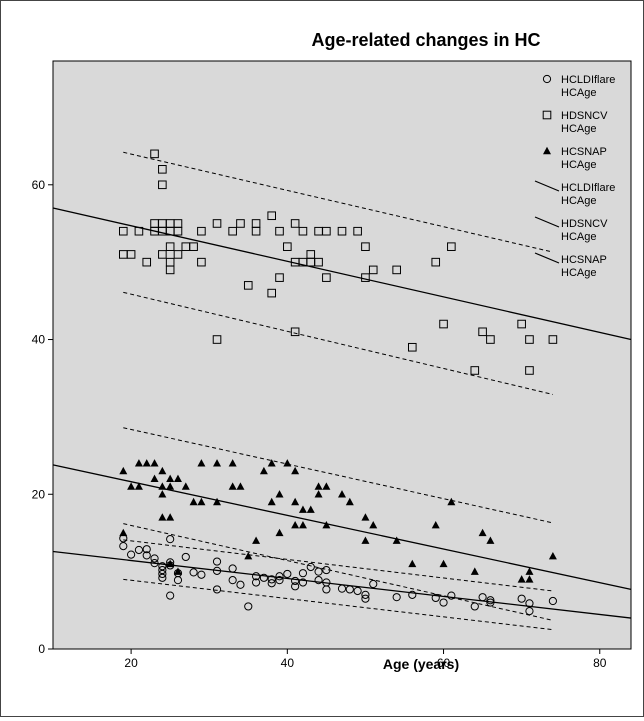 Image resolution: width=644 pixels, height=721 pixels. Describe the element at coordinates (588, 188) in the screenshot. I see `legend-label: HCLDIflare` at that location.